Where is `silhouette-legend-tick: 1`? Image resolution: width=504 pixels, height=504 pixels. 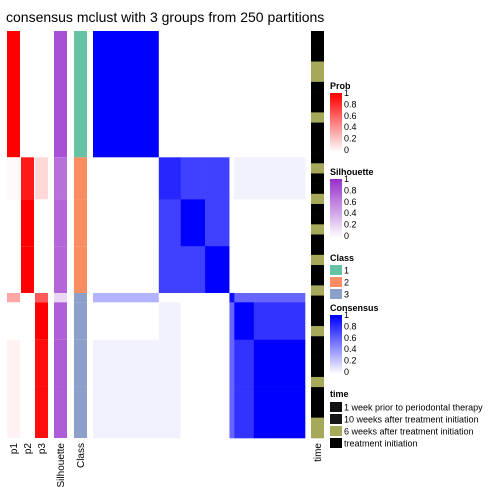
silhouette-legend-tick: 1 is located at coordinates (346, 179).